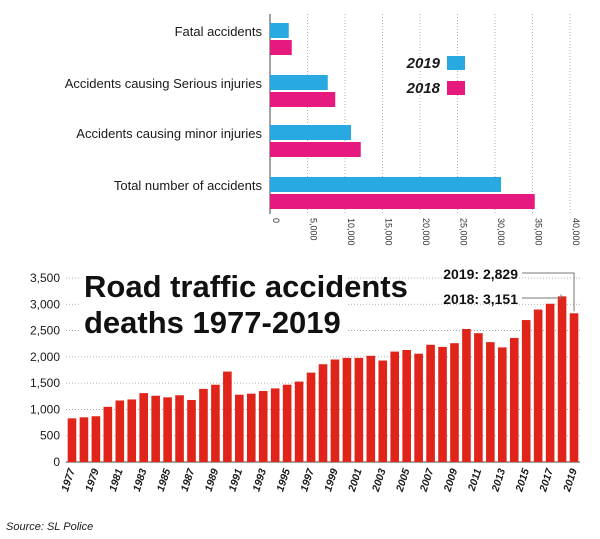 The width and height of the screenshot is (600, 539). What do you see at coordinates (246, 286) in the screenshot?
I see `chart-title-line1: Road traffic accidents` at bounding box center [246, 286].